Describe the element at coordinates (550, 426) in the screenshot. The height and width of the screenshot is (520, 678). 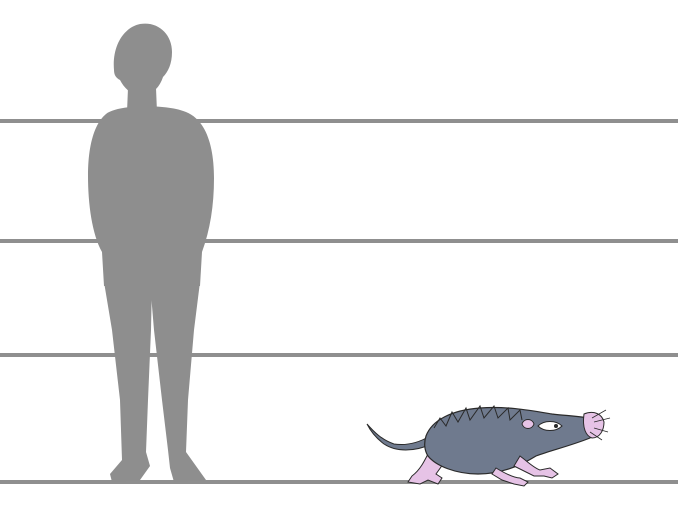
I see `mammal-eye` at that location.